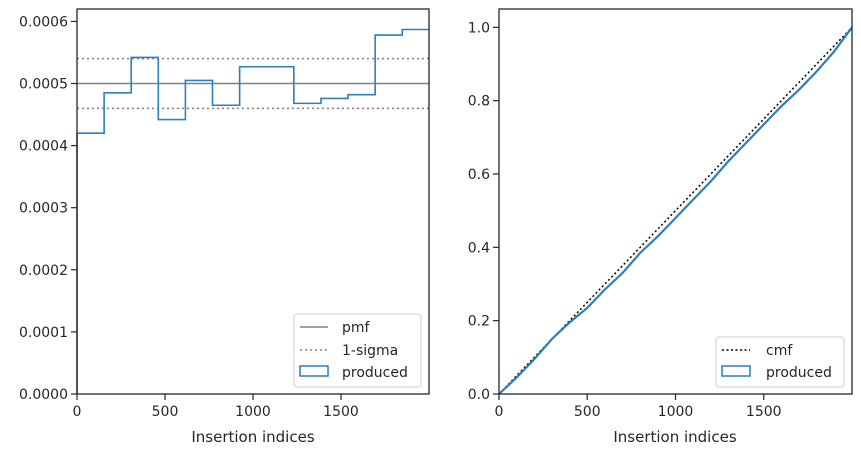 Image resolution: width=861 pixels, height=458 pixels. I want to click on right-y-tick-label: 0.8, so click(479, 102).